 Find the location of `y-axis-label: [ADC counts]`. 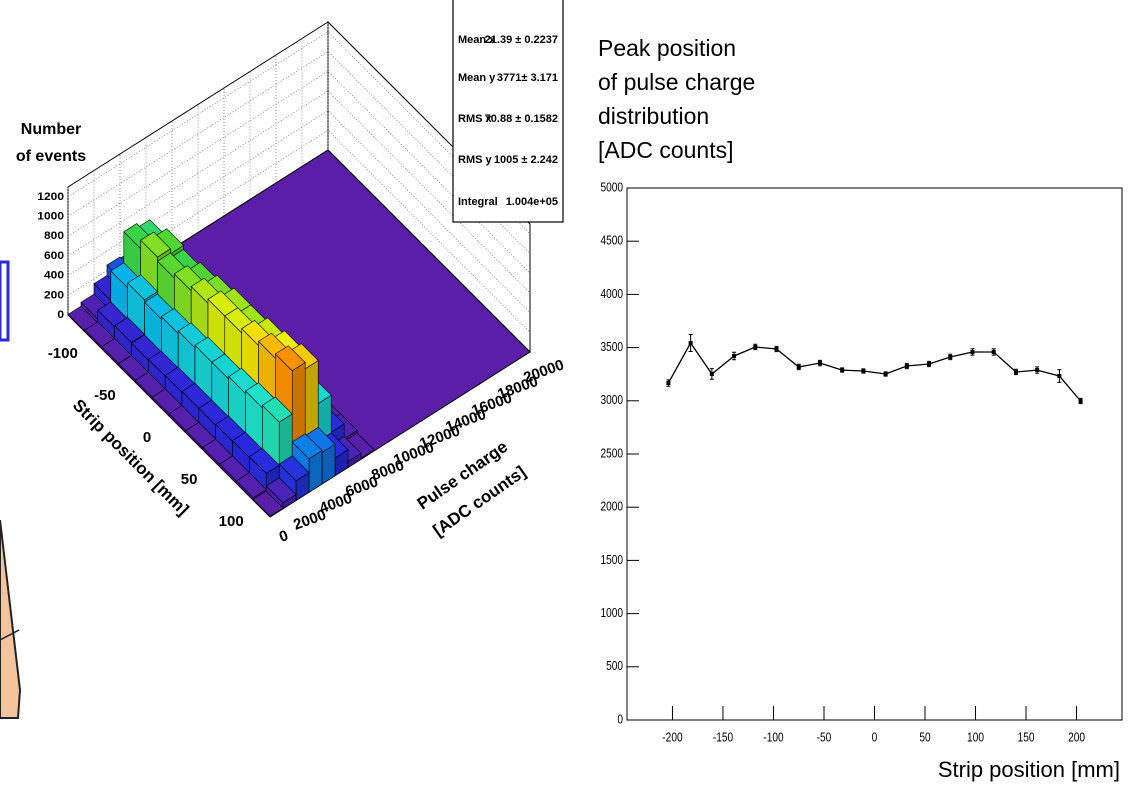

y-axis-label: [ADC counts] is located at coordinates (666, 150).